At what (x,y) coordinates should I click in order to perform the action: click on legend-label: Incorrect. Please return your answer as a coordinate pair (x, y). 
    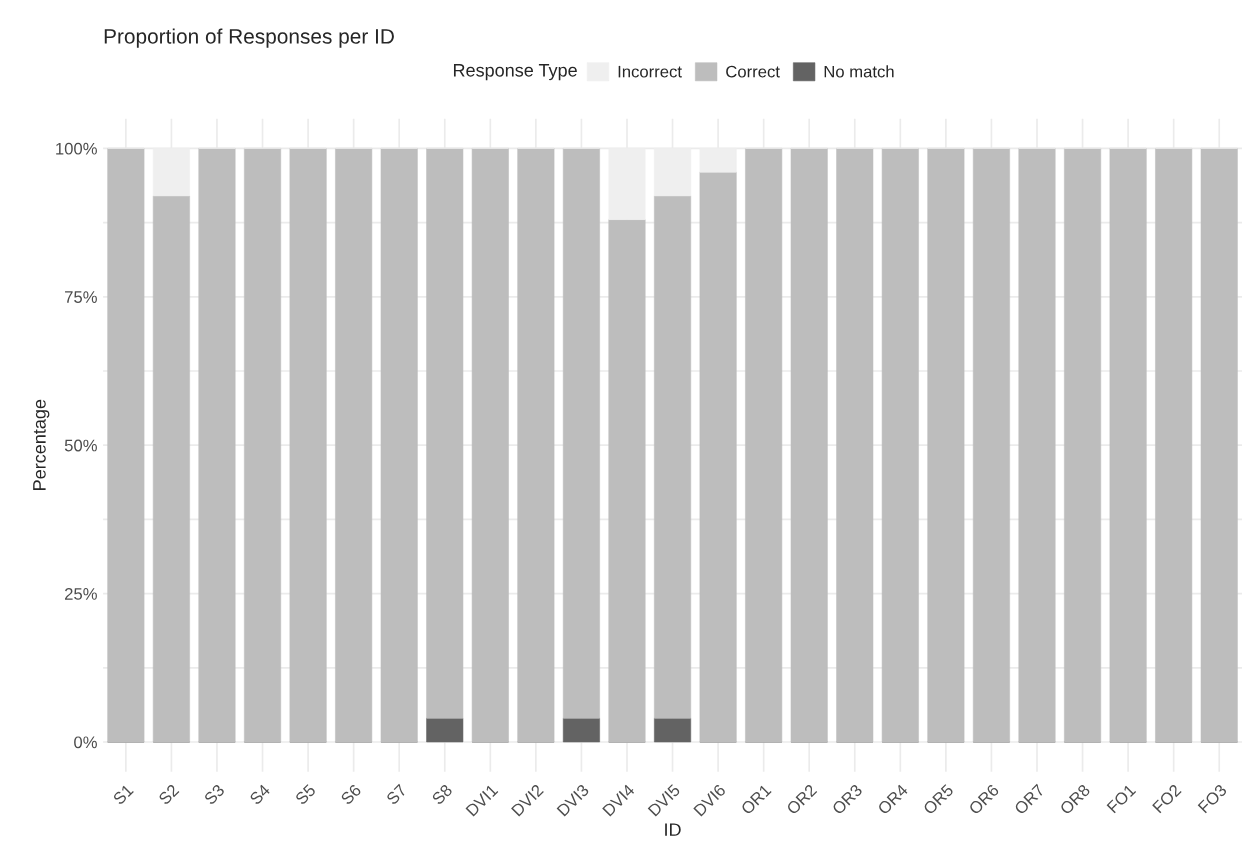
    Looking at the image, I should click on (650, 71).